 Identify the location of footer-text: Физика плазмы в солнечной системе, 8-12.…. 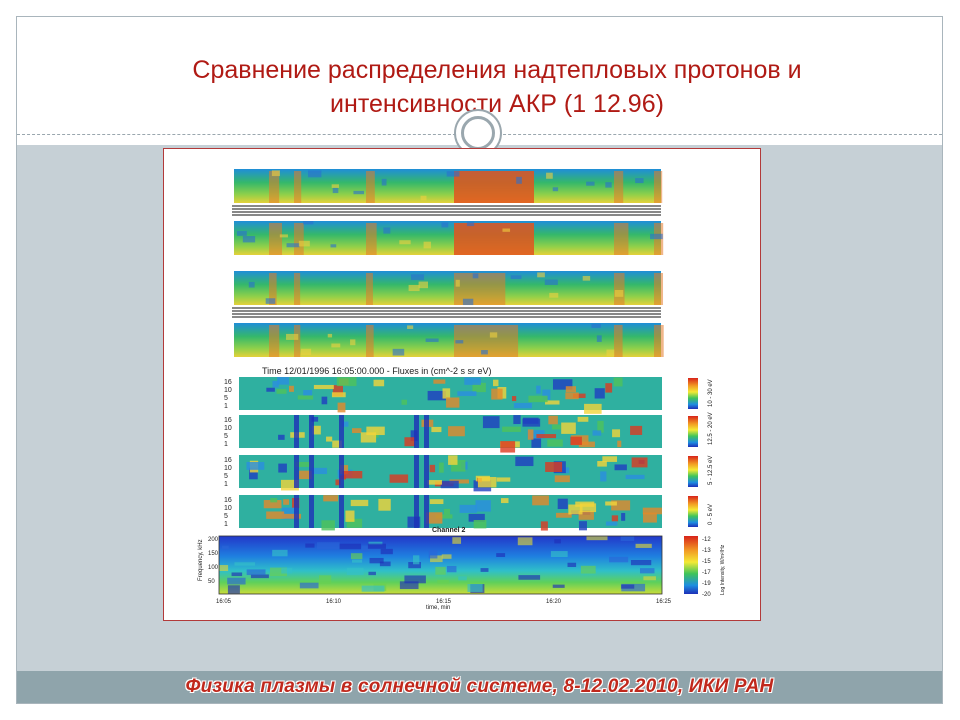
(479, 686).